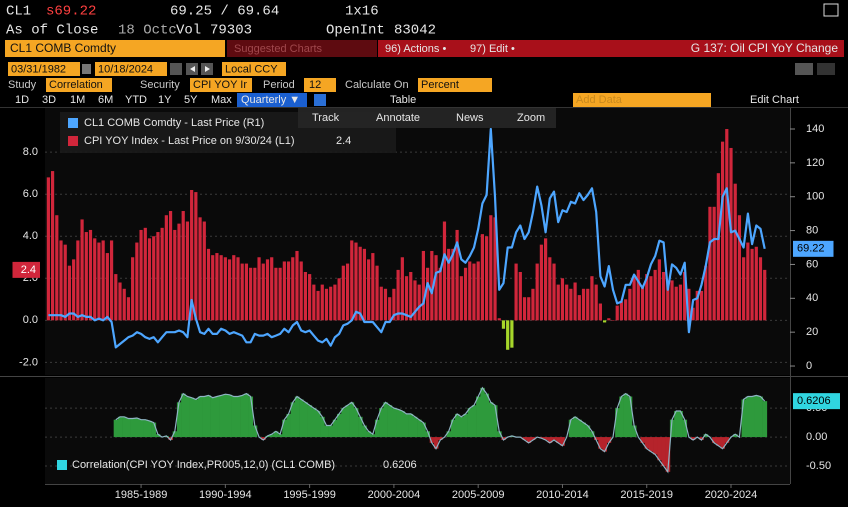 This screenshot has width=848, height=507. Describe the element at coordinates (362, 12) in the screenshot. I see `size: 1x16` at that location.